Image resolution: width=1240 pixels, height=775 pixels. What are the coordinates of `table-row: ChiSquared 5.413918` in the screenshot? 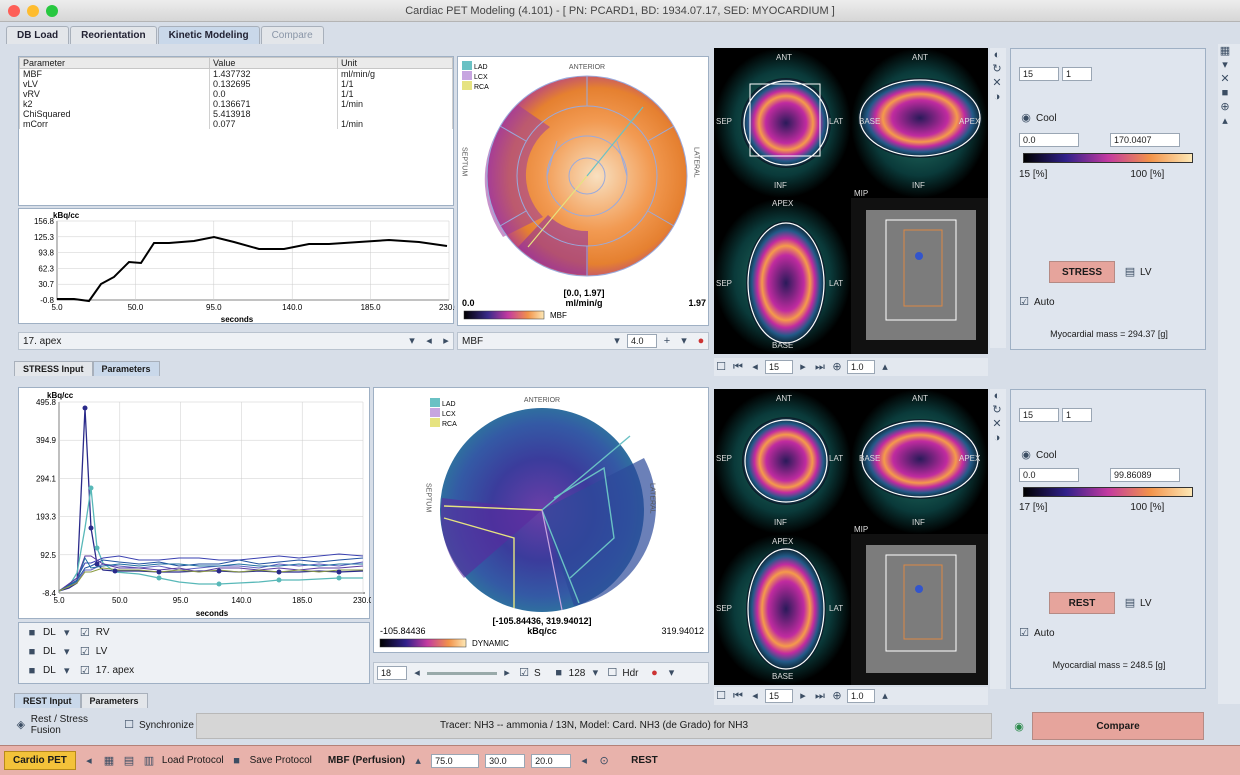 It's located at (236, 114).